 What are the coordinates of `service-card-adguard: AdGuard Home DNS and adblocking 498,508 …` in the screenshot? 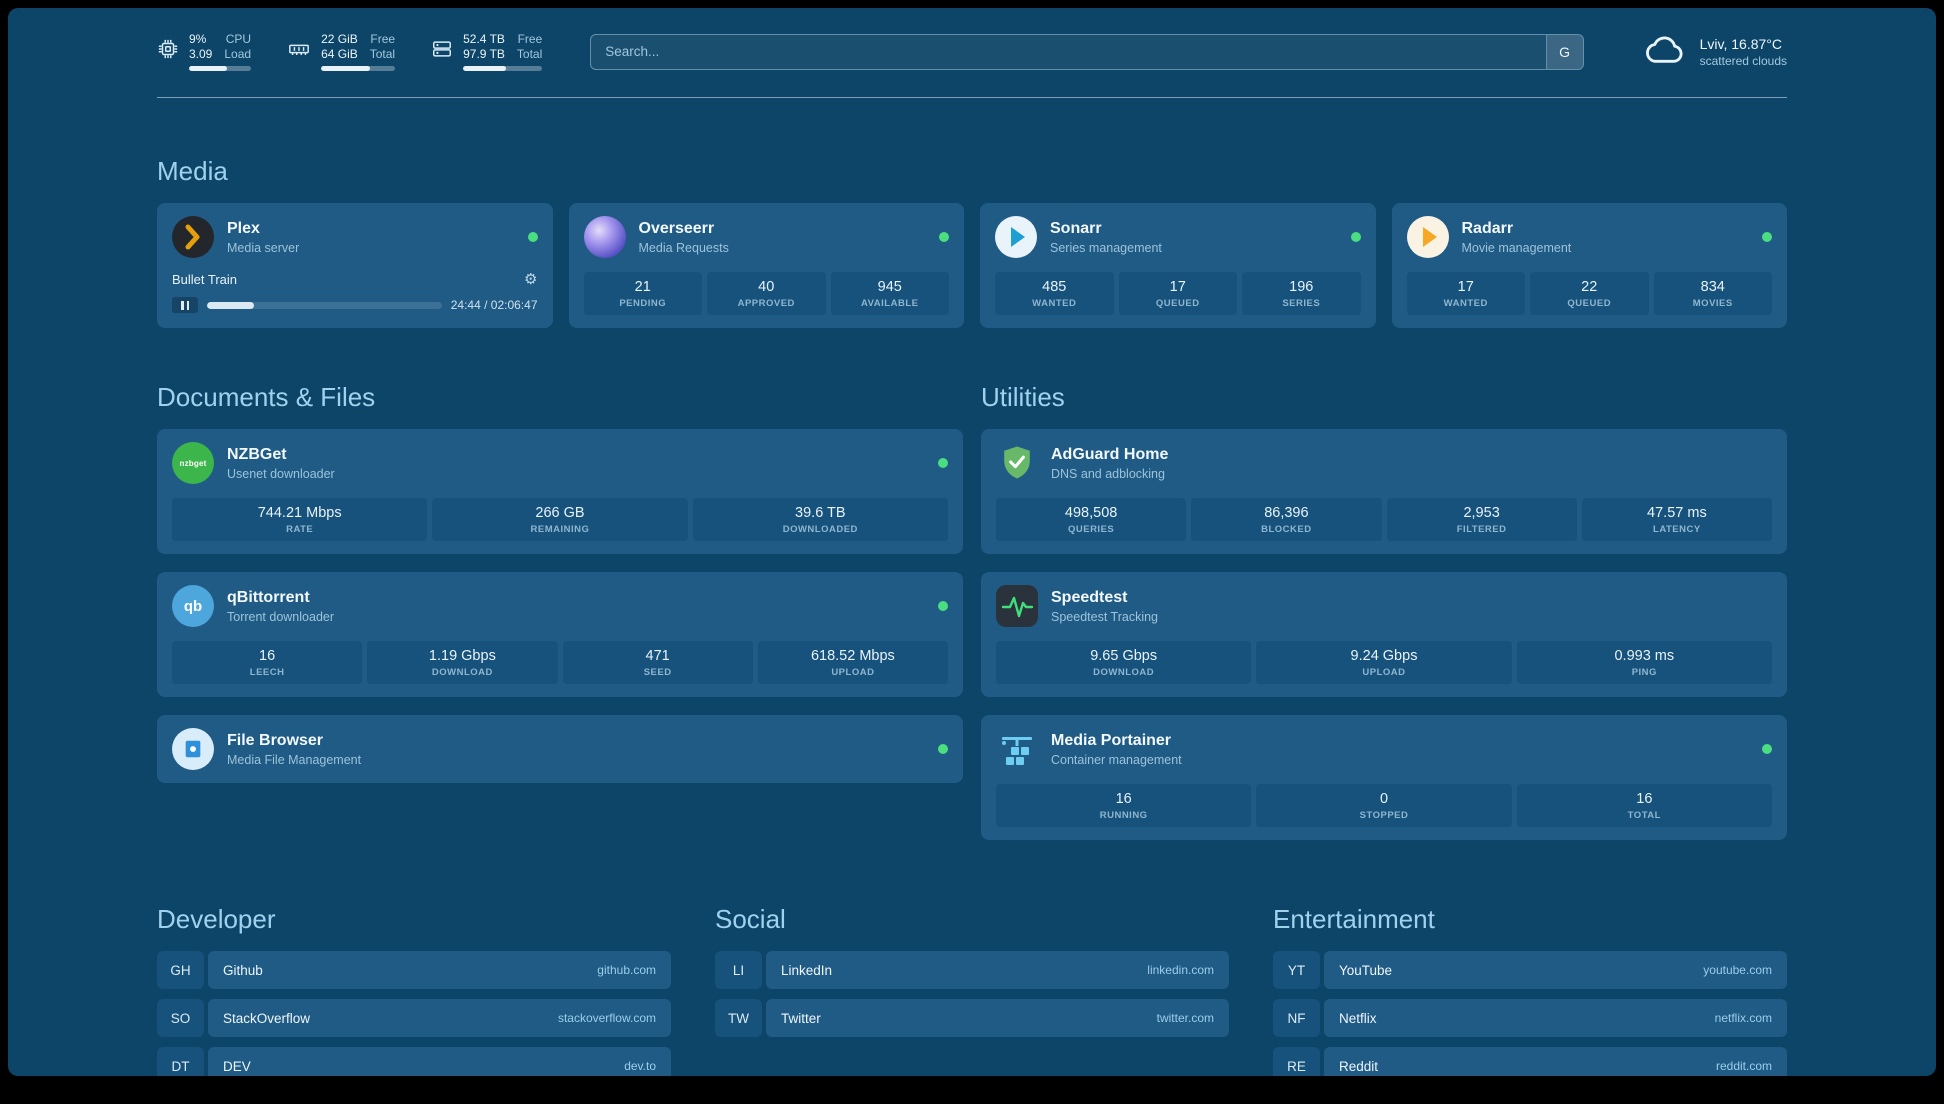 It's located at (1384, 491).